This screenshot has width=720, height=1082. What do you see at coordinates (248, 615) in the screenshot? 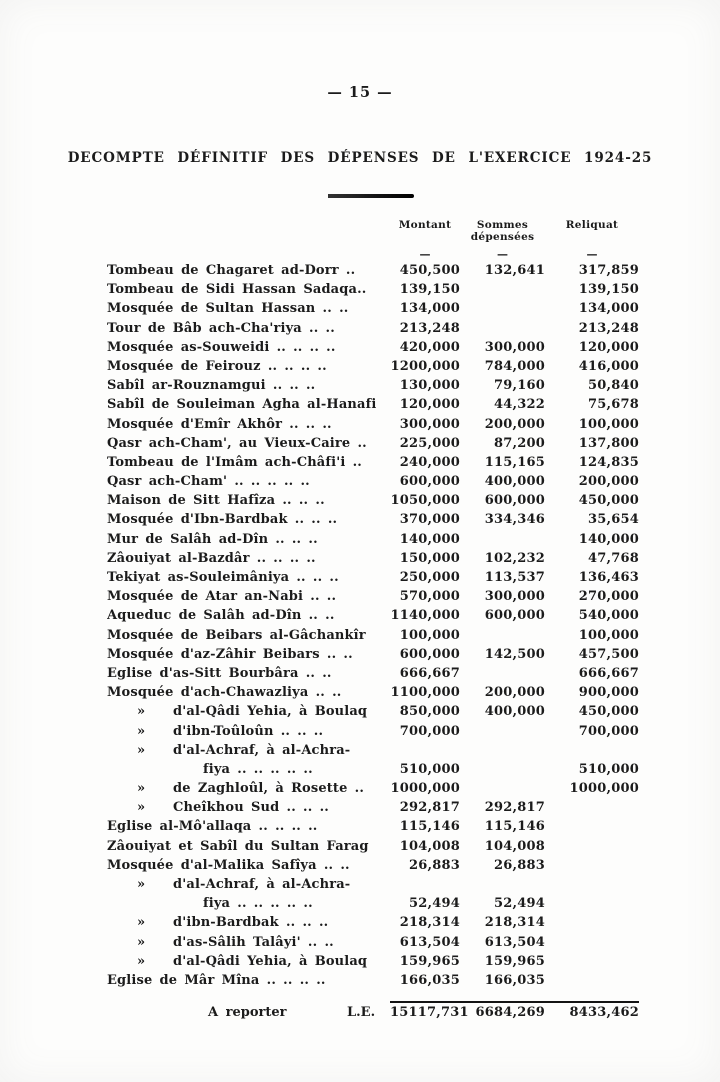
I see `row-name-cell: Aqueduc de Salâh ad-Dîn .. ..` at bounding box center [248, 615].